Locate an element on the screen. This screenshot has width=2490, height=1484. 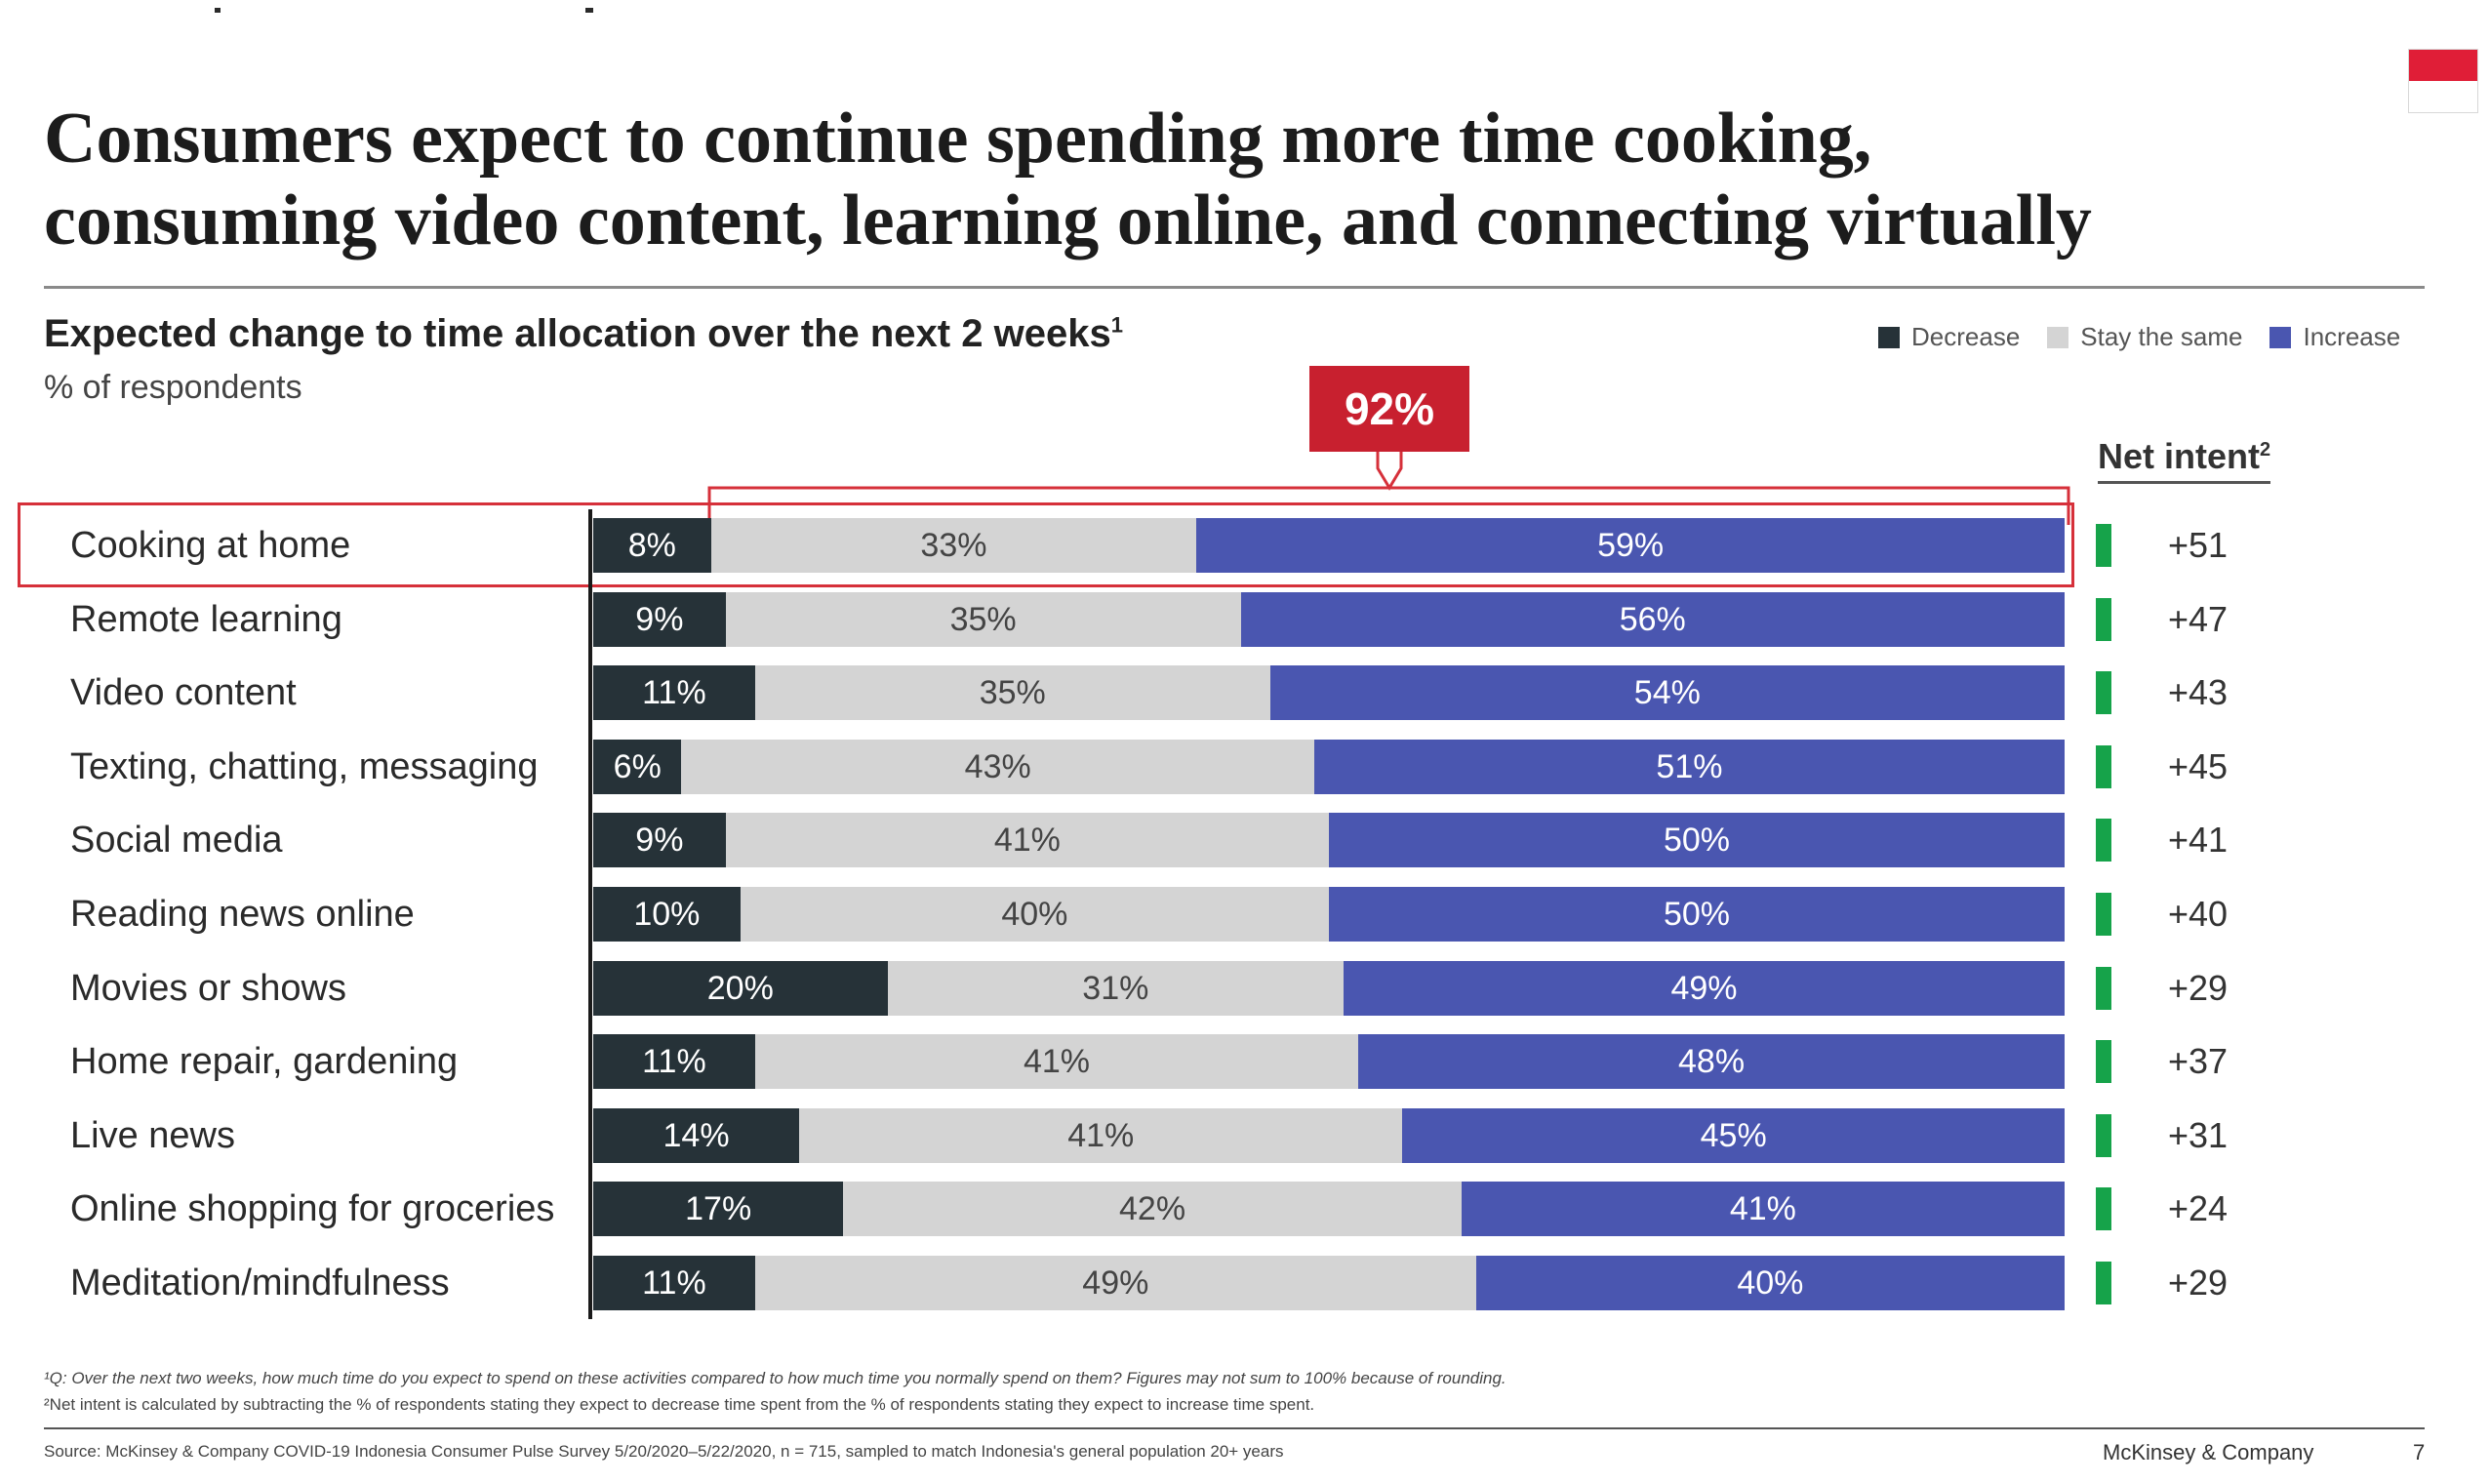
chart-row: Movies or shows 20% 31% 49% +29 is located at coordinates (1245, 988).